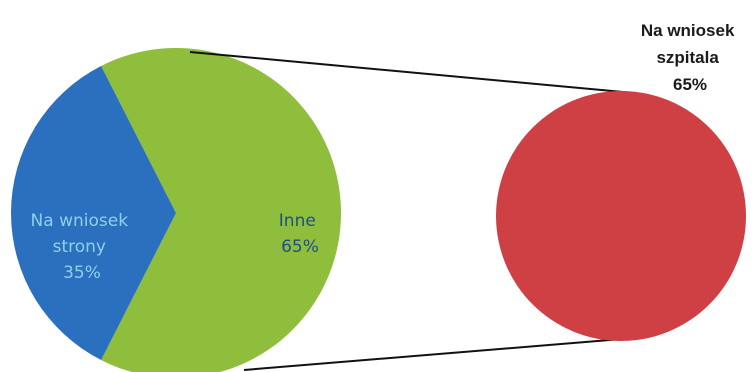 The height and width of the screenshot is (372, 756). I want to click on detail-slice-label-na-wniosek-szpitala: Na wniosek szpitala 65%, so click(690, 57).